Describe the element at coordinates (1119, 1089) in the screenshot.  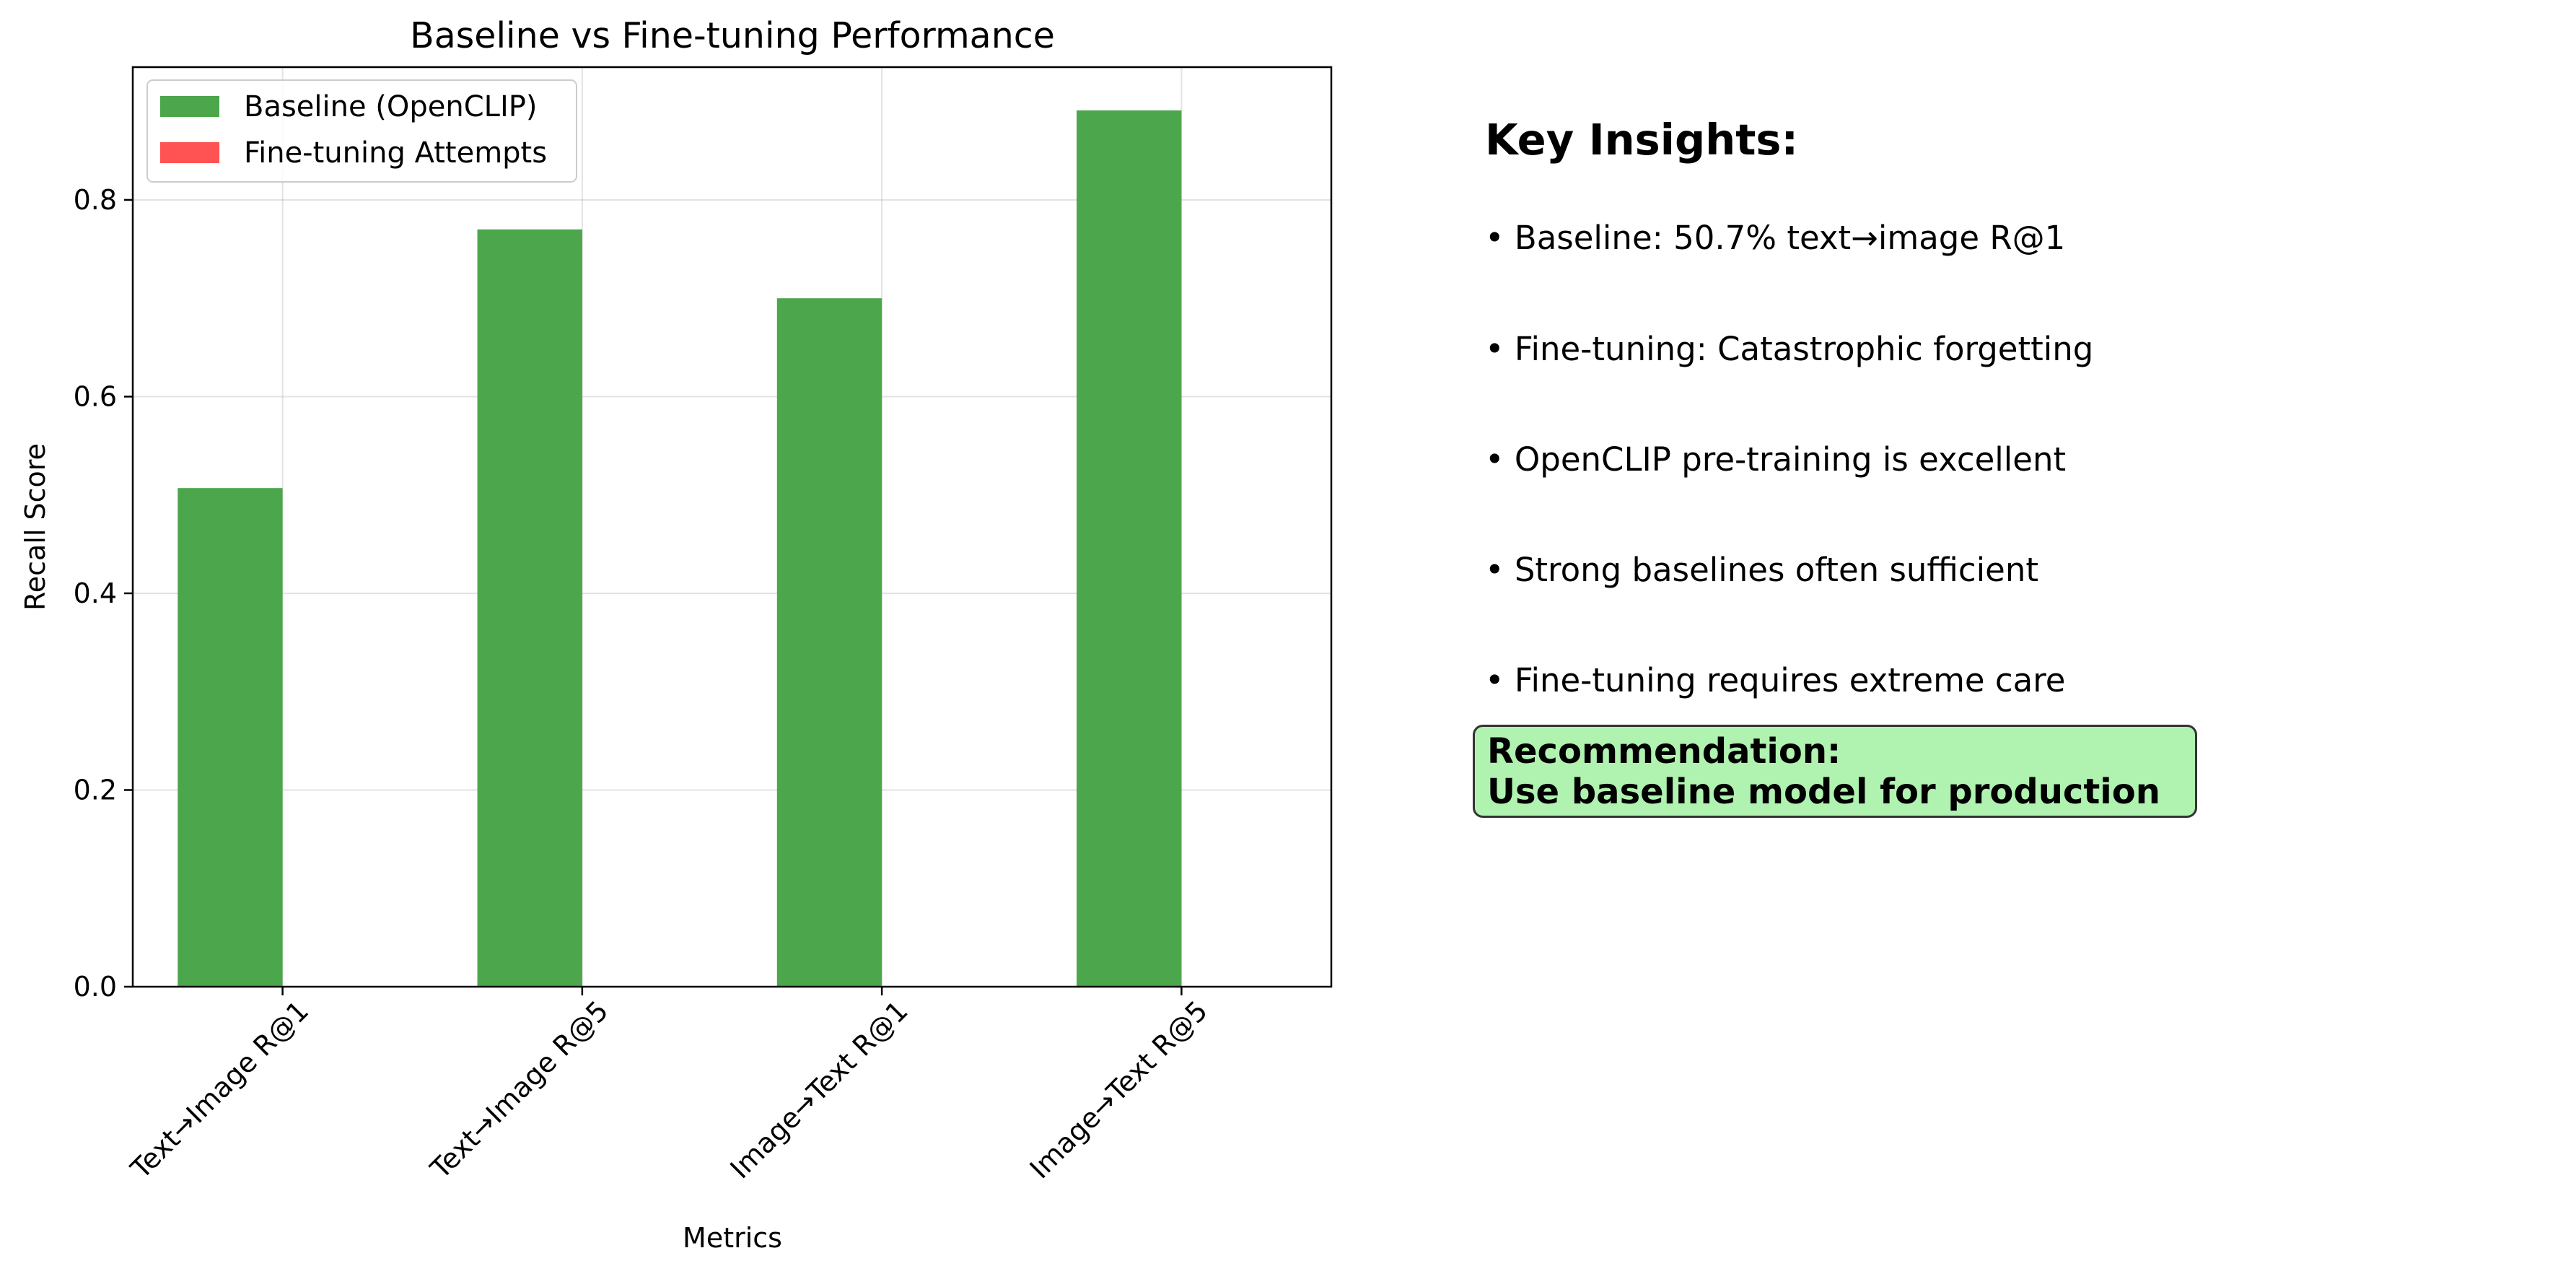
I see `x-tick-label: Image→Text R@5` at that location.